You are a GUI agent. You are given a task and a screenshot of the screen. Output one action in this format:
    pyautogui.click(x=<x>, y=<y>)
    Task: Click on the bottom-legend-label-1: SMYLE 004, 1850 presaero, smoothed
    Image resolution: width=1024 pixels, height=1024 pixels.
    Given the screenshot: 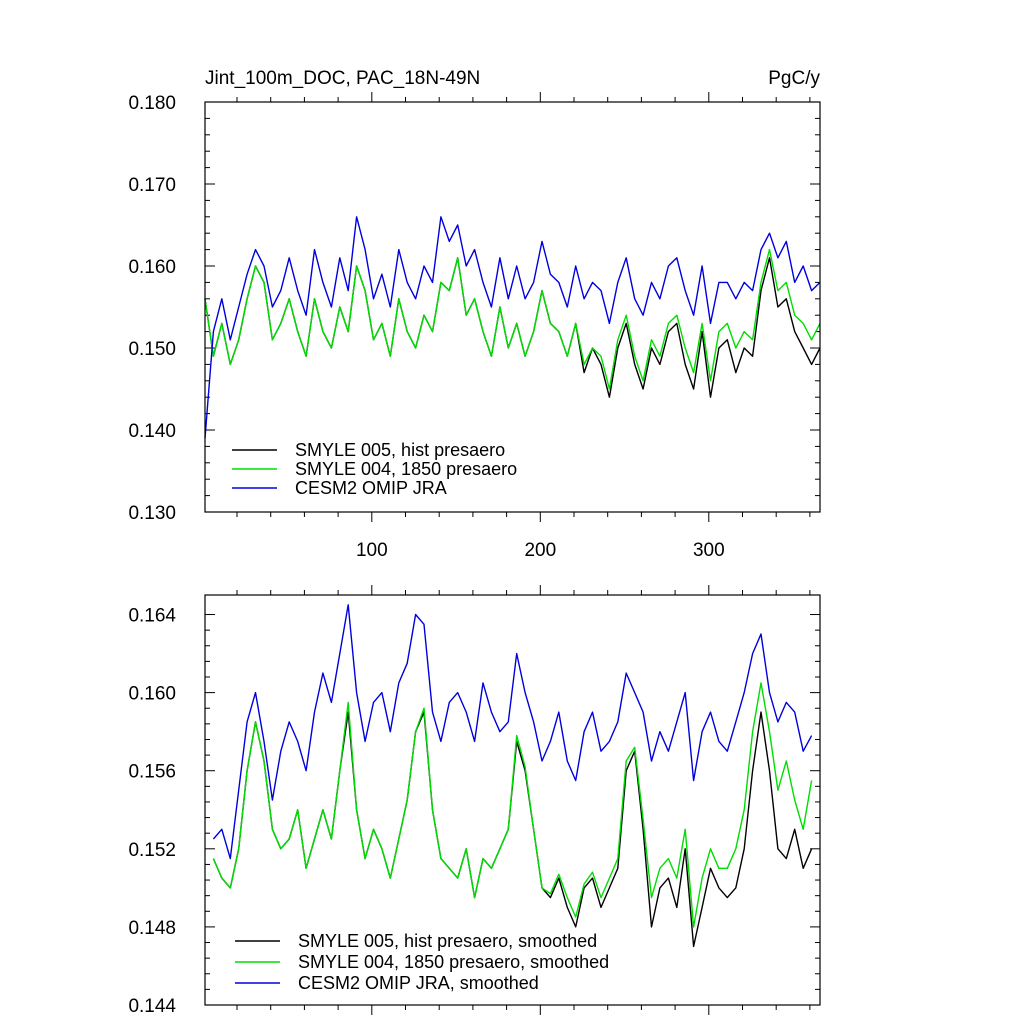 What is the action you would take?
    pyautogui.click(x=453, y=962)
    